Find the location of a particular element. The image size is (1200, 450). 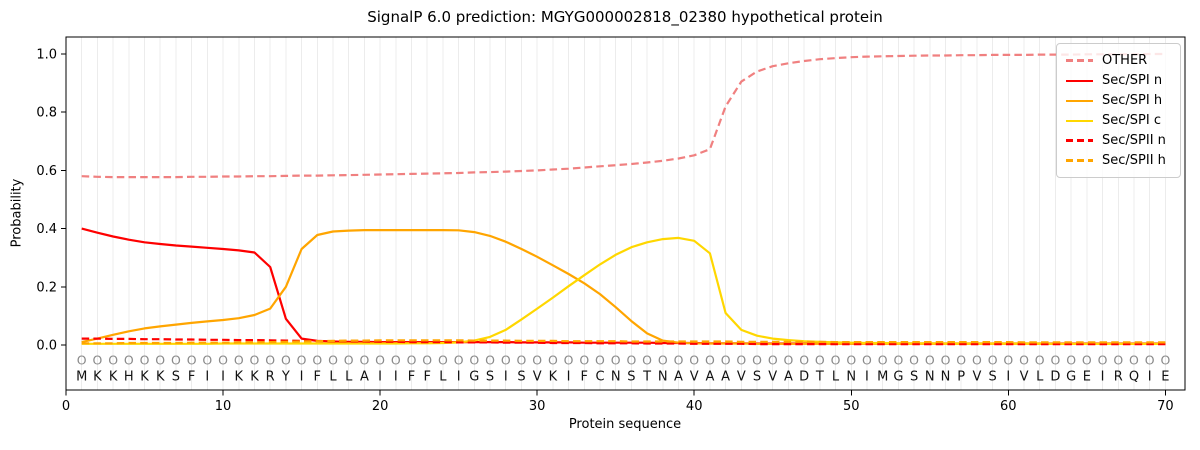

legend-entry-sec-spi-c: Sec/SPI c is located at coordinates (1119, 120).